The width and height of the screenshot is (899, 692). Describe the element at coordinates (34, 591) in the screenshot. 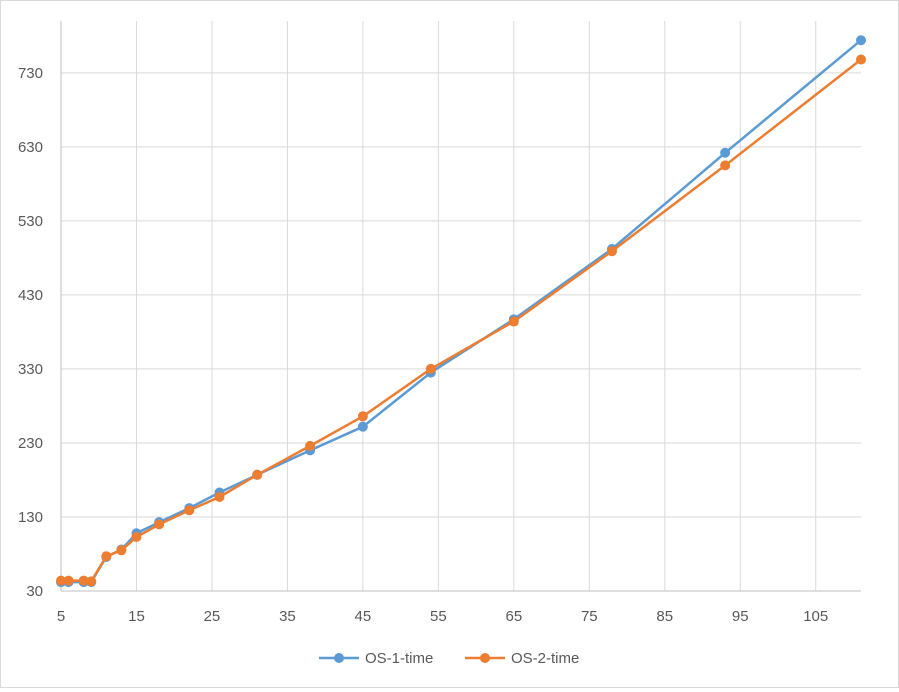

I see `y-tick-label: 30` at that location.